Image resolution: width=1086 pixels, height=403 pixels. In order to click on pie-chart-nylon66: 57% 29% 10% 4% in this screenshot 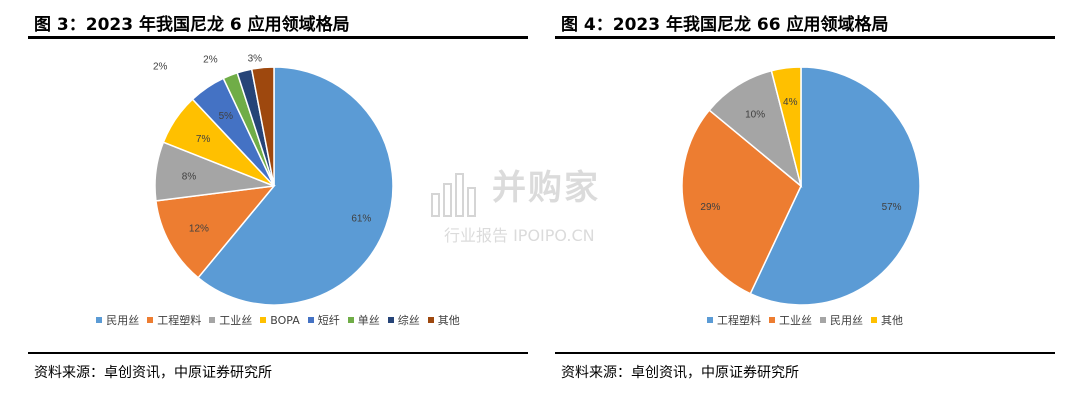, I will do `click(801, 186)`.